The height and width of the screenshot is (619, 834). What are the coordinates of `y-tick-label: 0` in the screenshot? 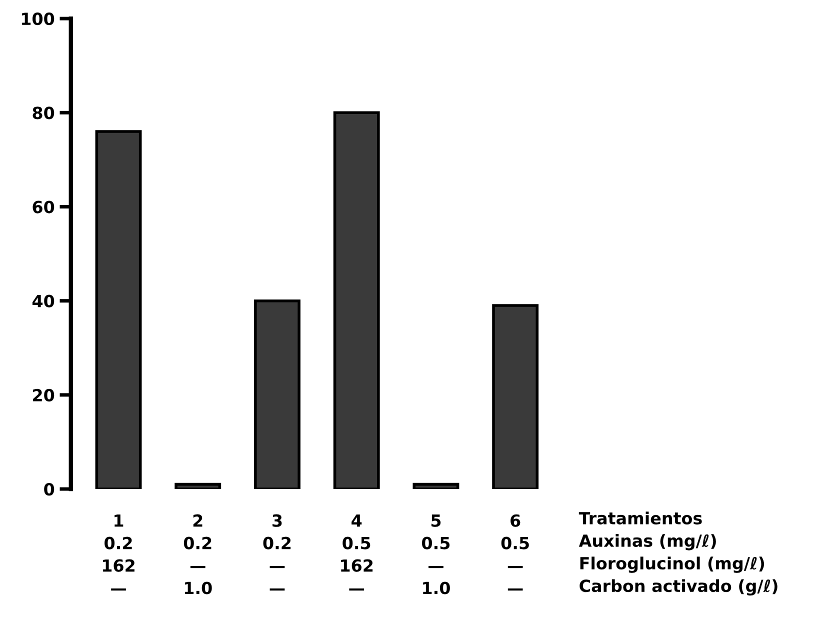 It's located at (49, 489).